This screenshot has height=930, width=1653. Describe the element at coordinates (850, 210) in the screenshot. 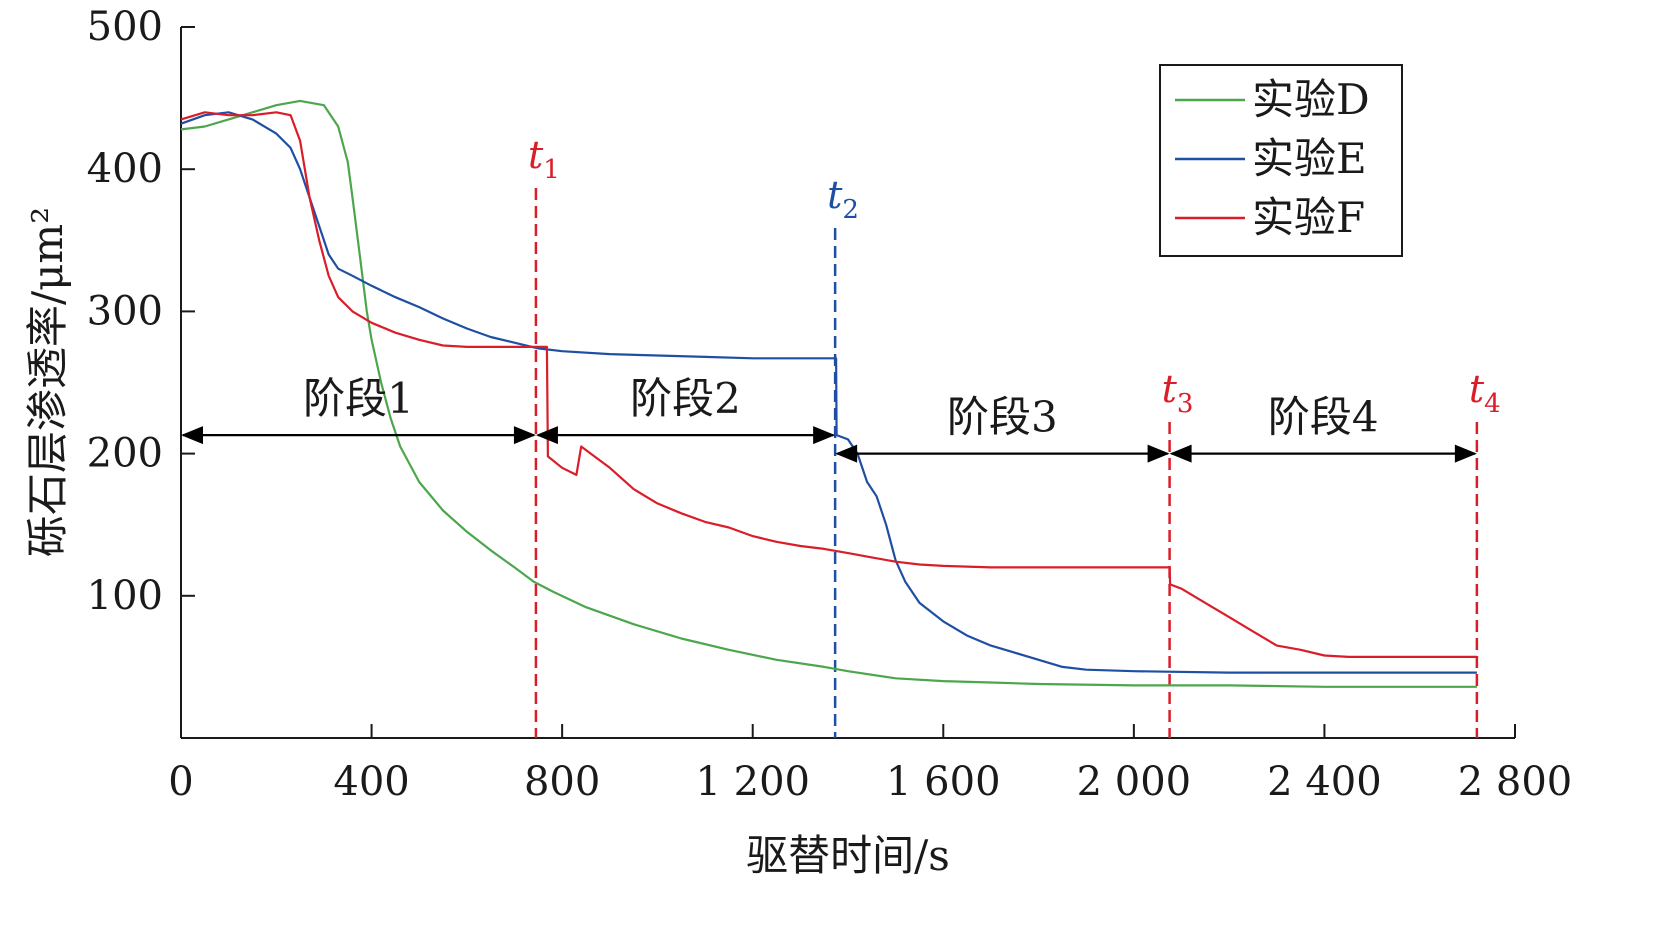

I see `marker-subscript: 2` at that location.